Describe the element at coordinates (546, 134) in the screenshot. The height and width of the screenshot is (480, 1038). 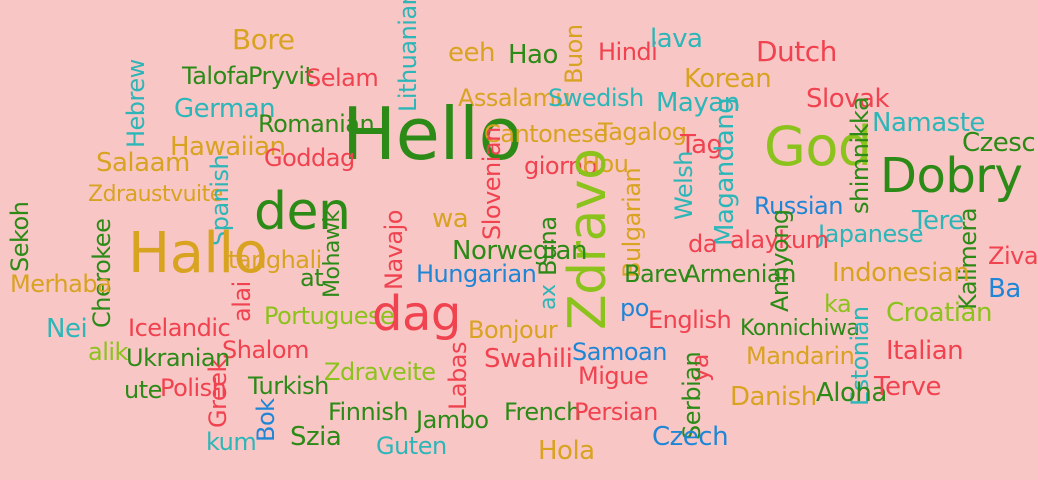
I see `word-cantonese: Cantonese` at that location.